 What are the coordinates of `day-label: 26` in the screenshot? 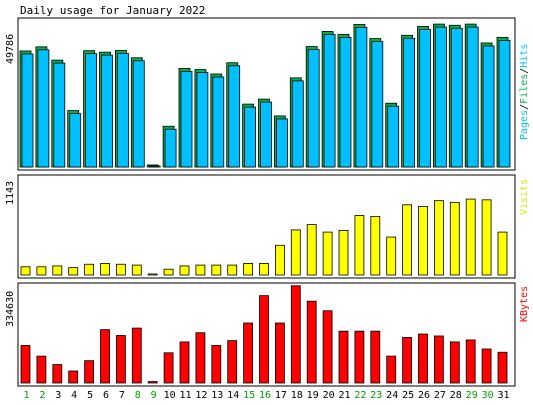 It's located at (424, 395).